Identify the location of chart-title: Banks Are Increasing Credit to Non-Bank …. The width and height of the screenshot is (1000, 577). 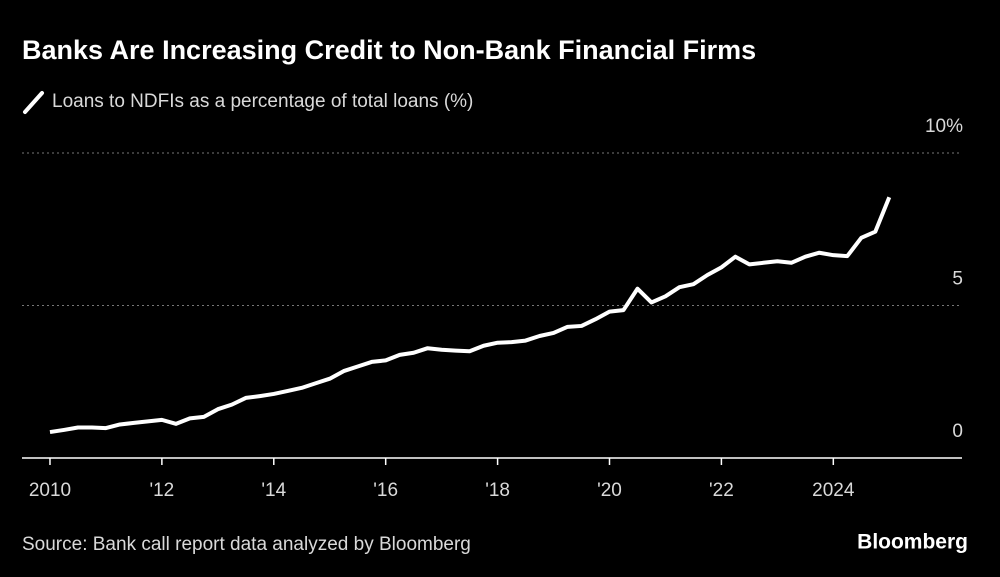
(389, 50).